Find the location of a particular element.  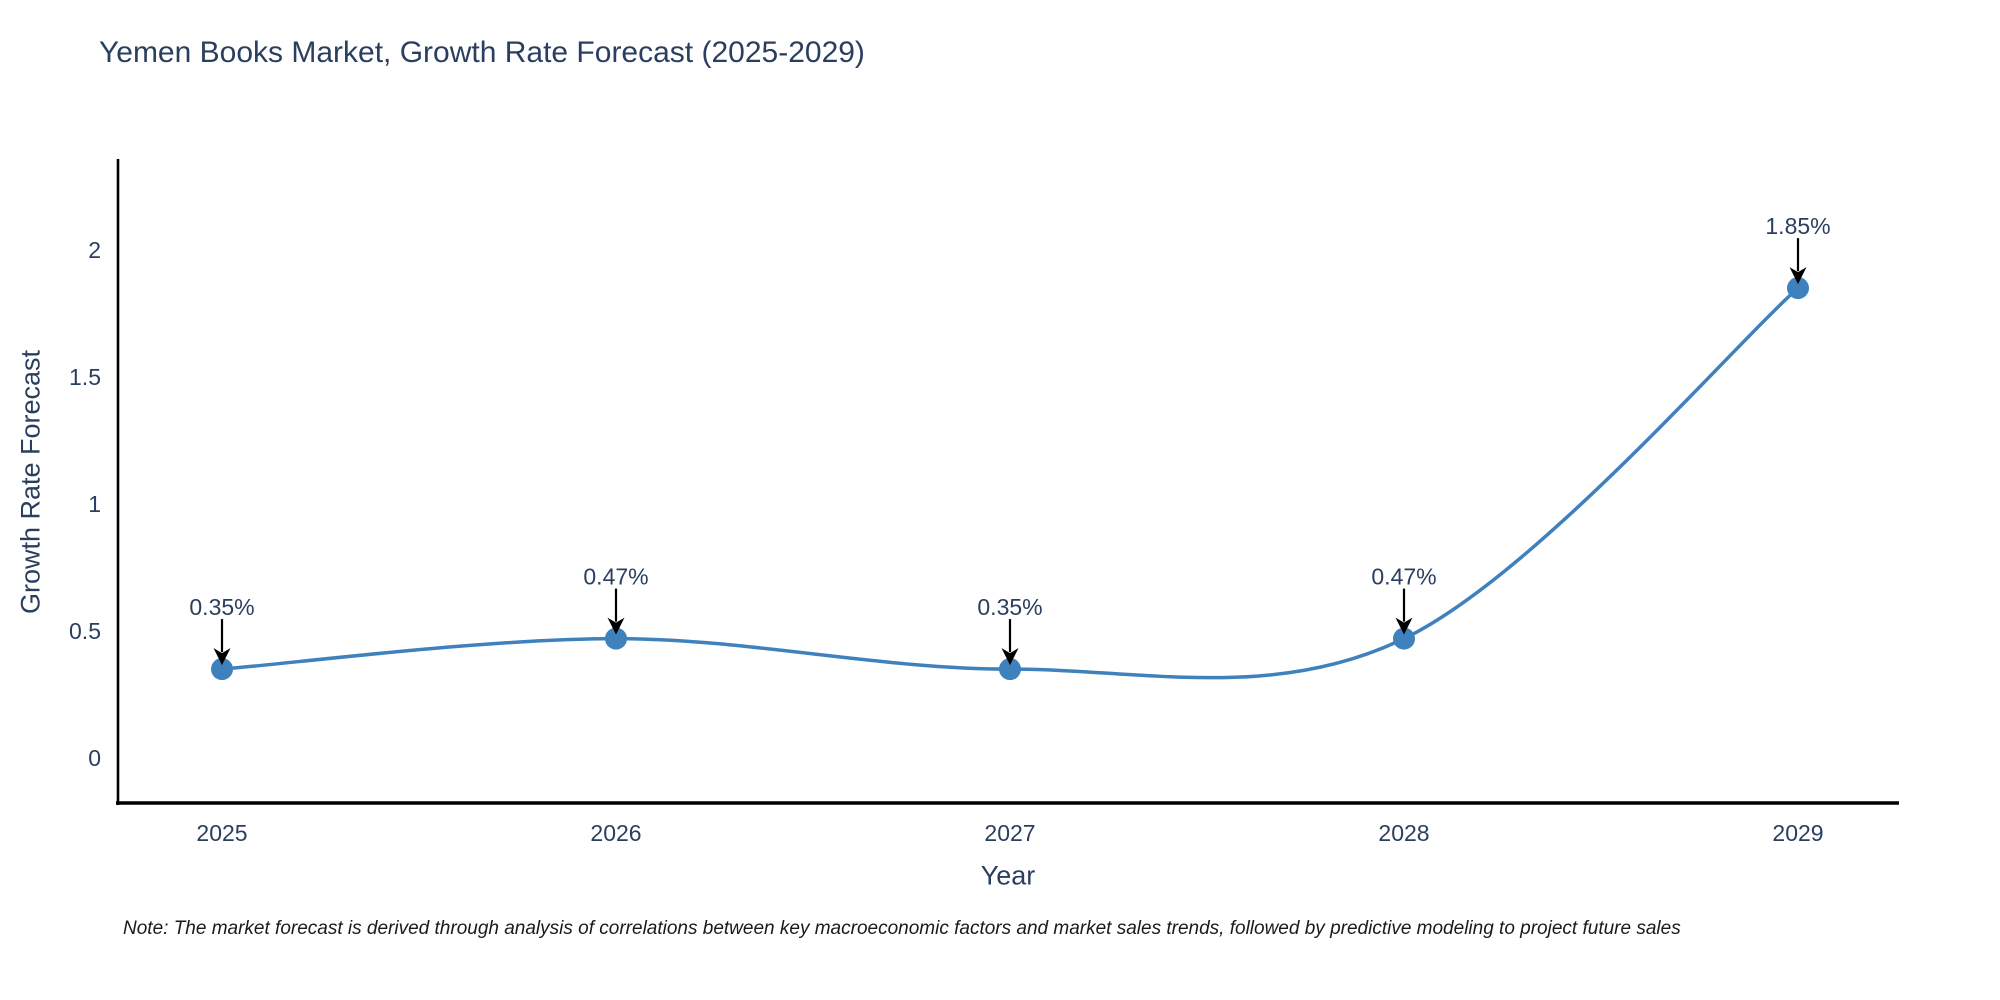

x-tick-label: 2025 is located at coordinates (221, 833).